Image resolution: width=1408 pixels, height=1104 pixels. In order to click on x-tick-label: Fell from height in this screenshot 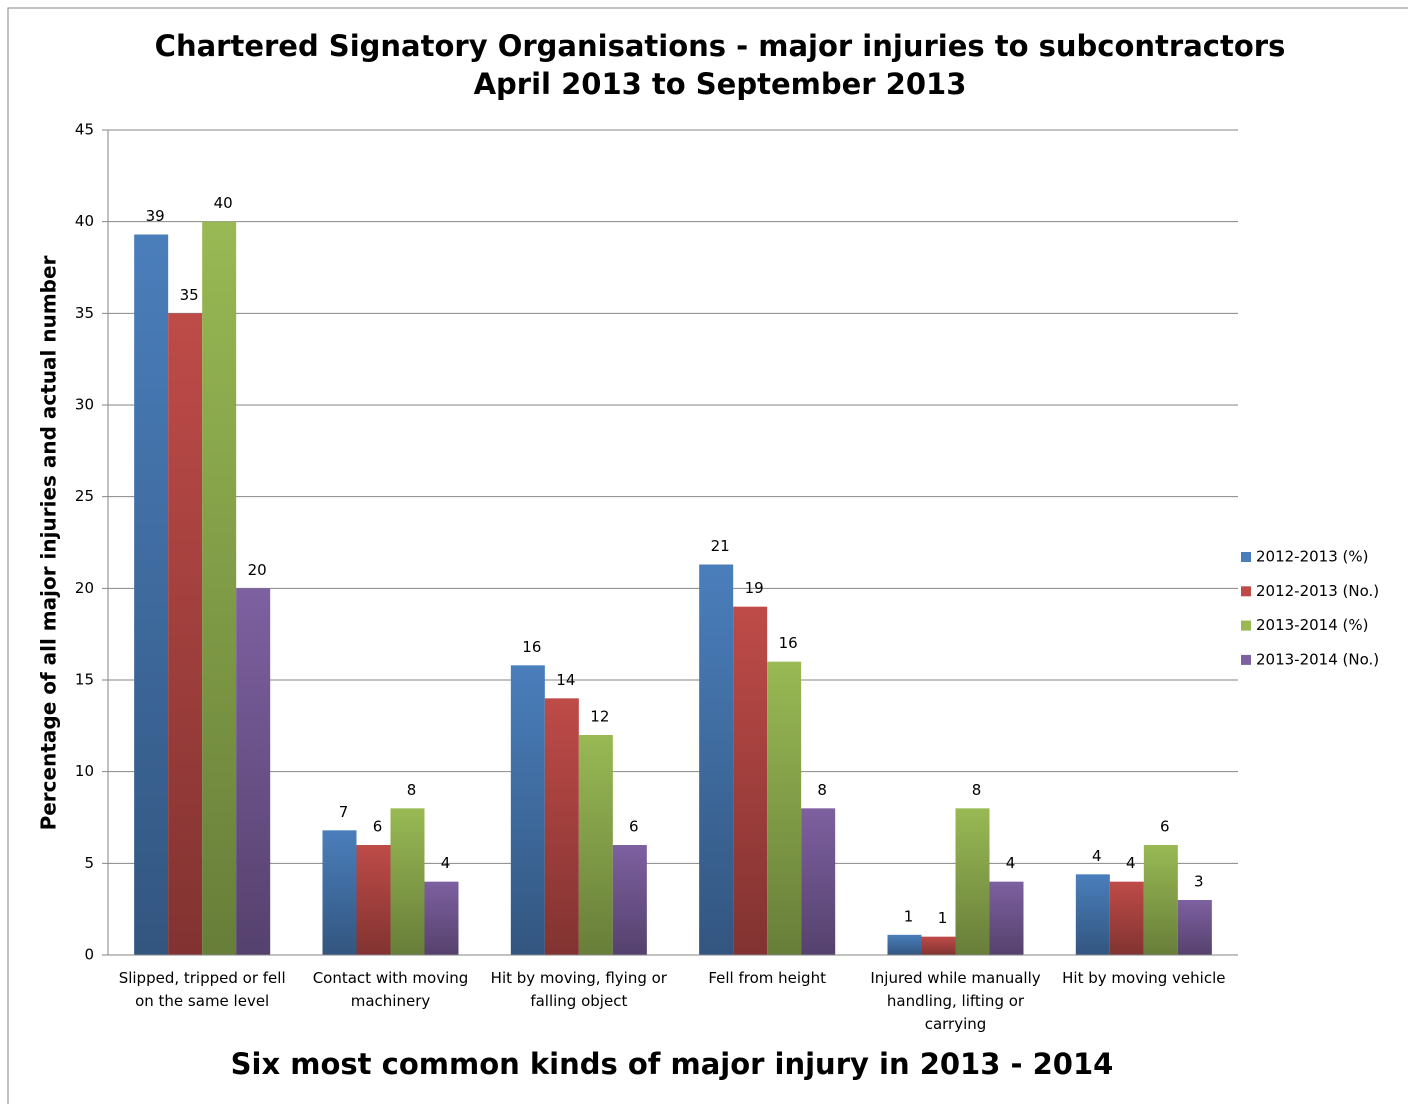, I will do `click(767, 978)`.